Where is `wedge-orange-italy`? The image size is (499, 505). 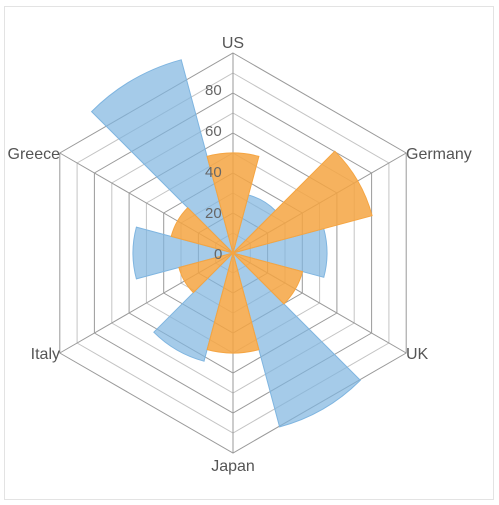 wedge-orange-italy is located at coordinates (206, 273).